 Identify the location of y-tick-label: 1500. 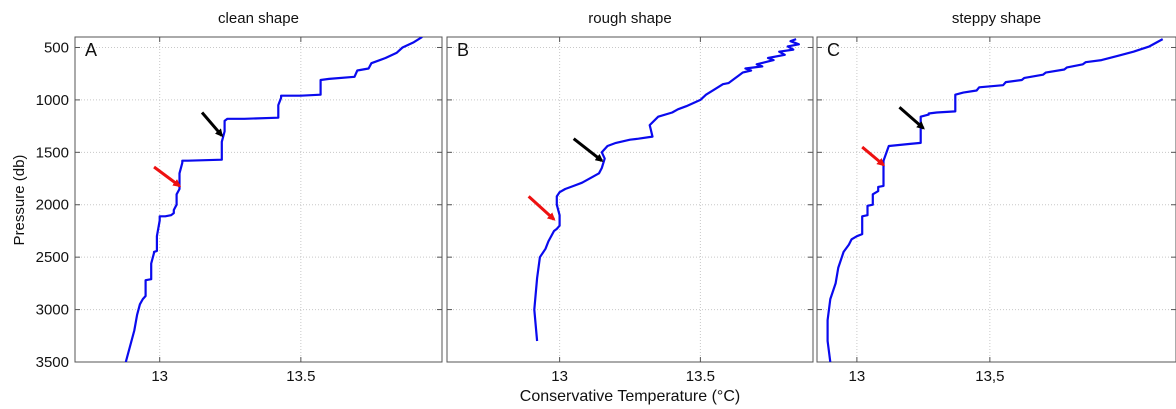
(52, 152).